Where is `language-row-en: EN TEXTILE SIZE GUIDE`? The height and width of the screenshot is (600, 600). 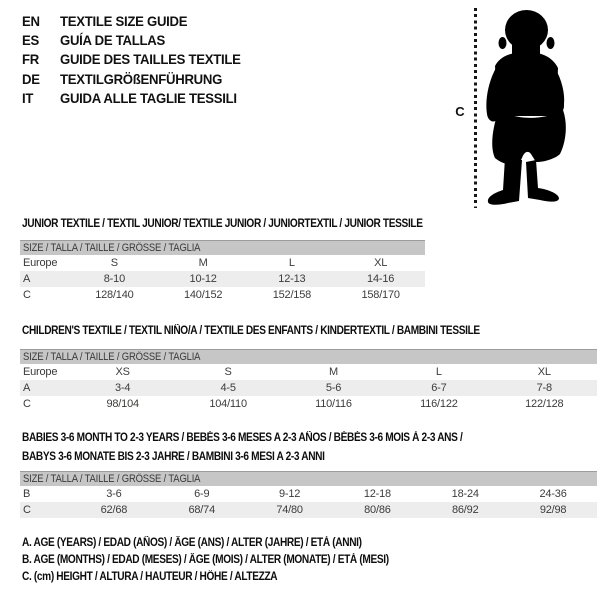
language-row-en: EN TEXTILE SIZE GUIDE is located at coordinates (137, 20).